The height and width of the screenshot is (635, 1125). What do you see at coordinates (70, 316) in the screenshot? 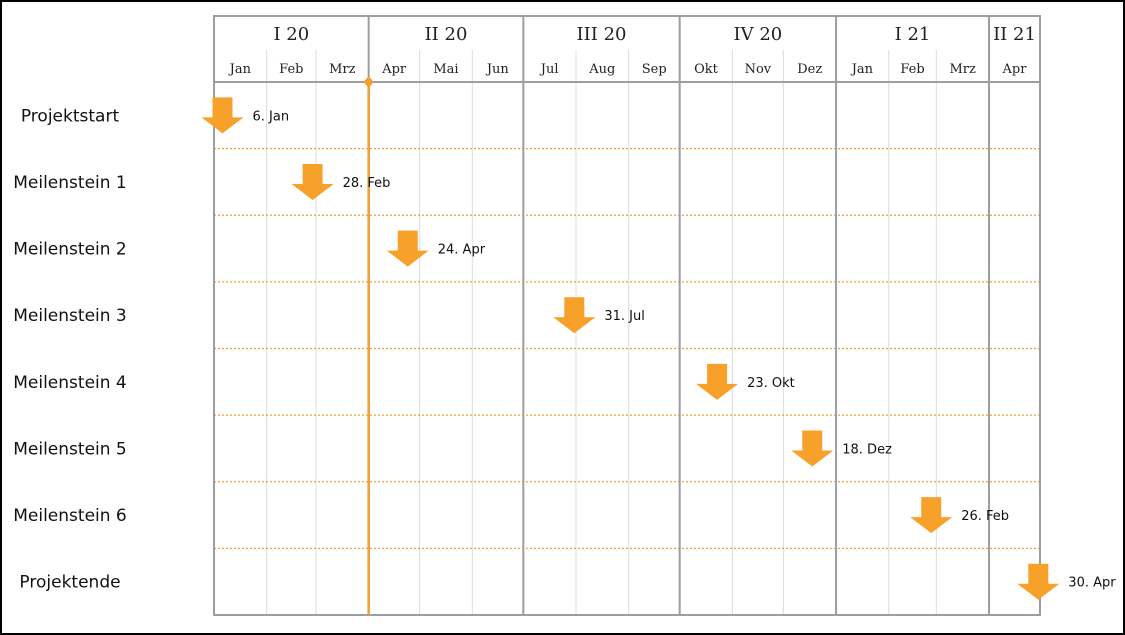
I see `row-label: Meilenstein 3` at bounding box center [70, 316].